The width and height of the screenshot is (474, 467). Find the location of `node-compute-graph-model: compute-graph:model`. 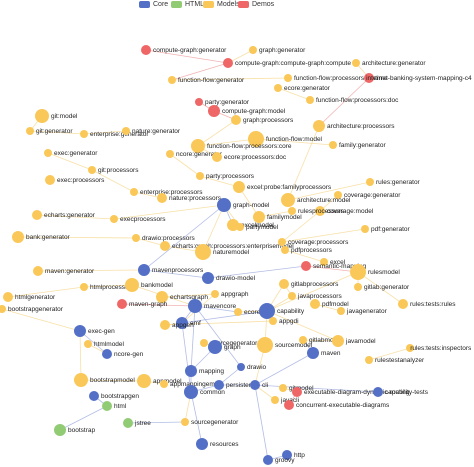

node-compute-graph-model: compute-graph:model is located at coordinates (247, 111).